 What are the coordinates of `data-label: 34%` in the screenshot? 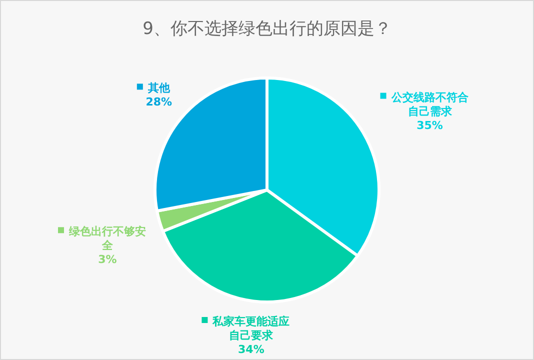 It's located at (251, 349).